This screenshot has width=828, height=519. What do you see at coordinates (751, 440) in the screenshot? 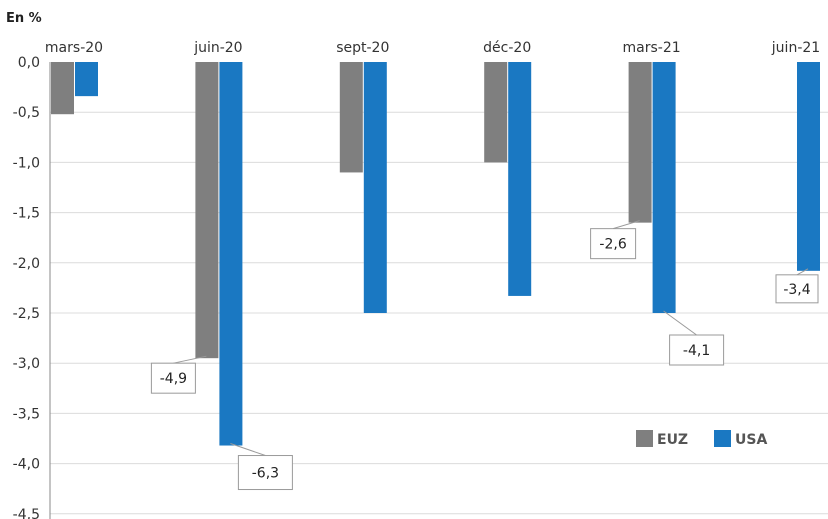
I see `legend-label: USA` at bounding box center [751, 440].